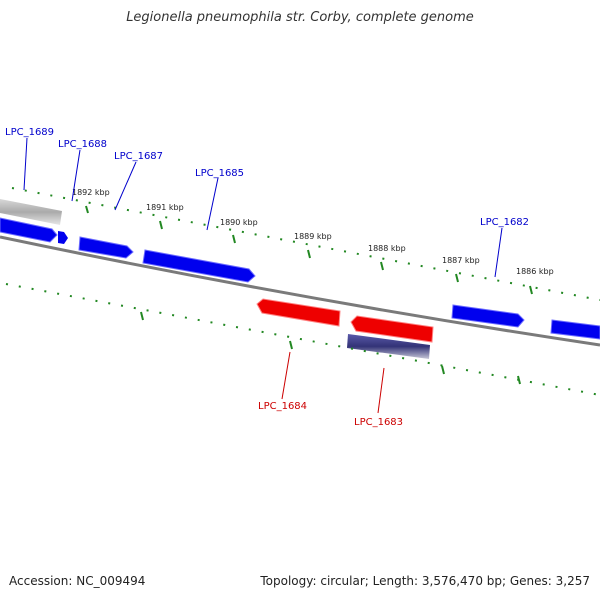 This screenshot has width=600, height=600. Describe the element at coordinates (345, 320) in the screenshot. I see `reverse-strand-genes` at that location.